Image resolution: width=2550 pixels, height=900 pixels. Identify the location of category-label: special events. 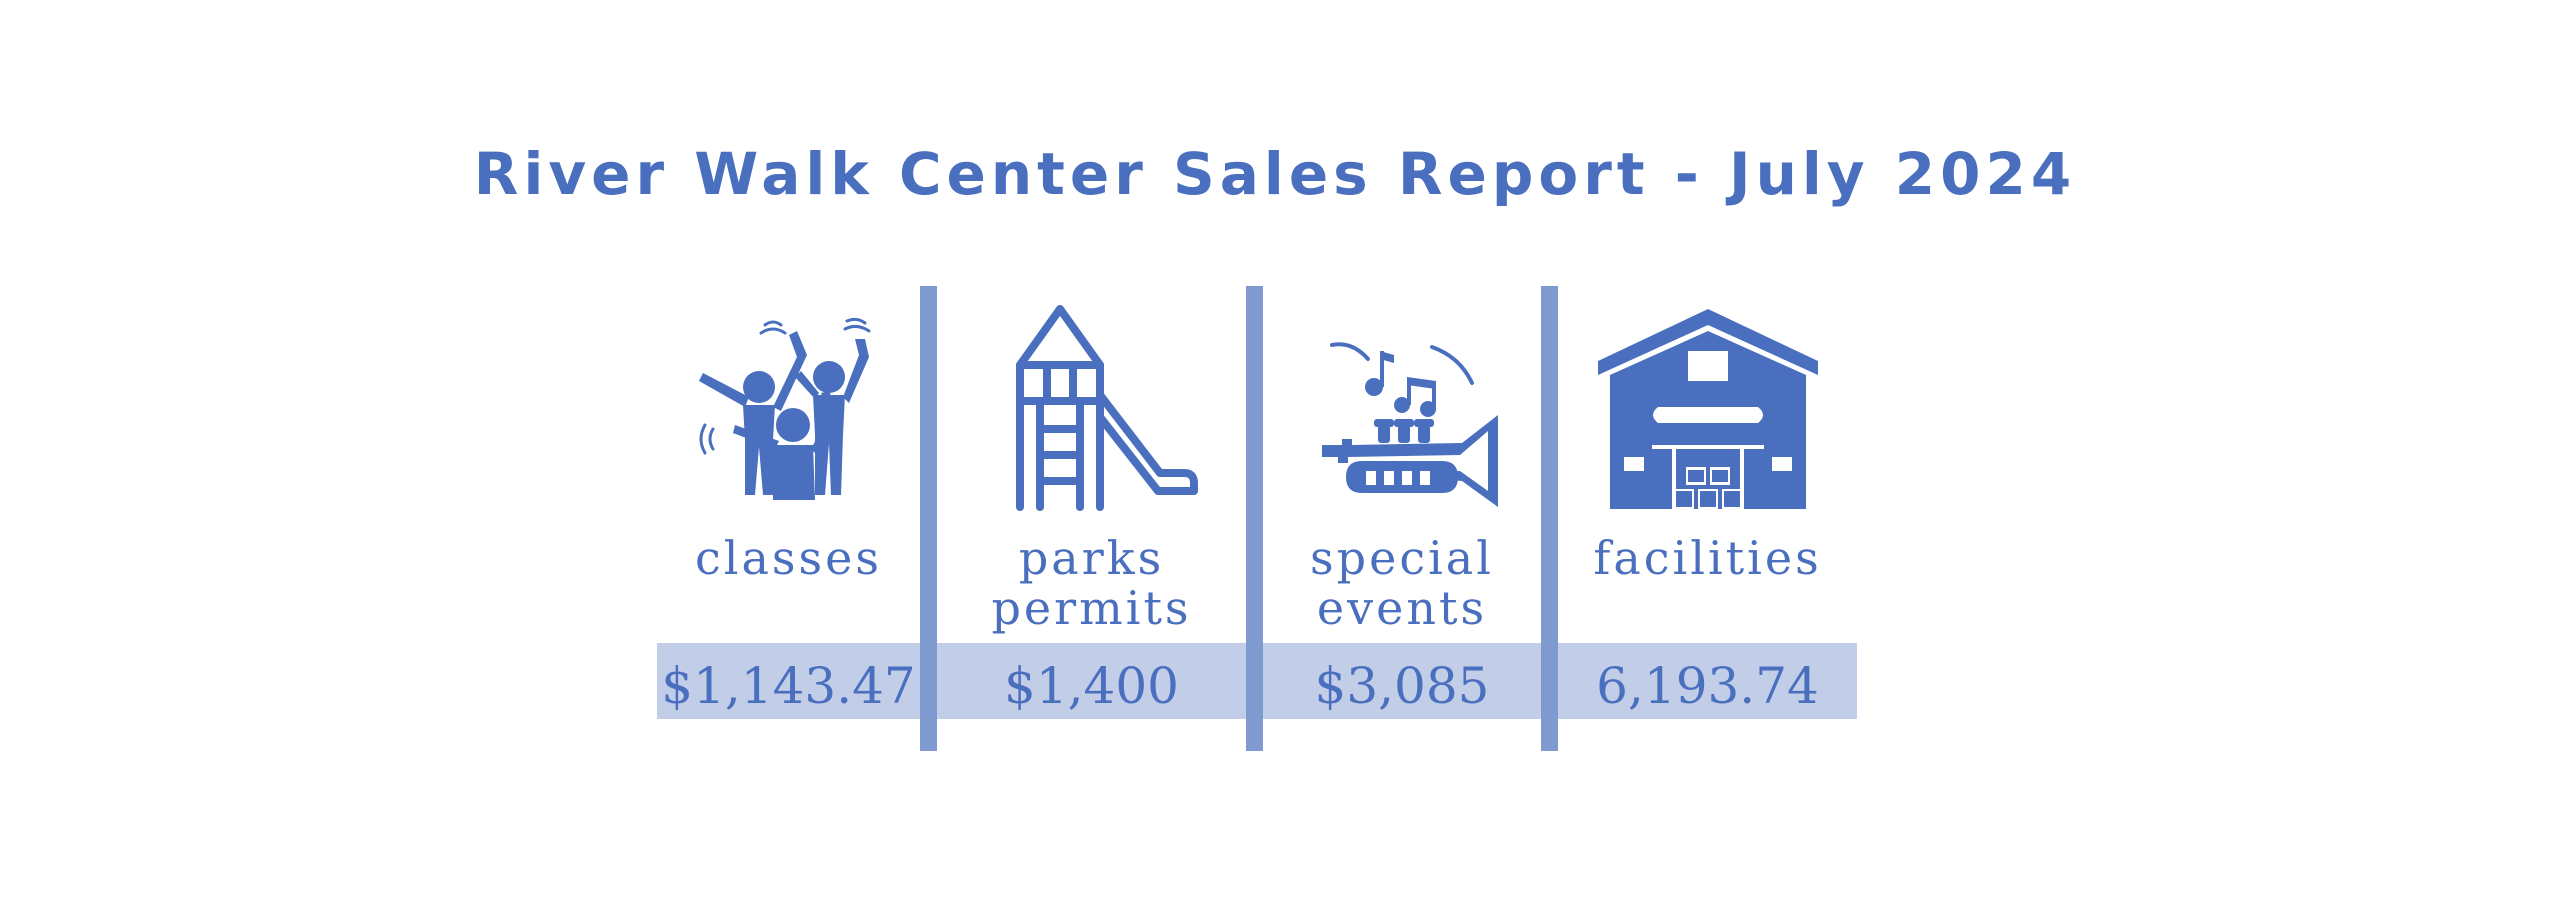
(1402, 583).